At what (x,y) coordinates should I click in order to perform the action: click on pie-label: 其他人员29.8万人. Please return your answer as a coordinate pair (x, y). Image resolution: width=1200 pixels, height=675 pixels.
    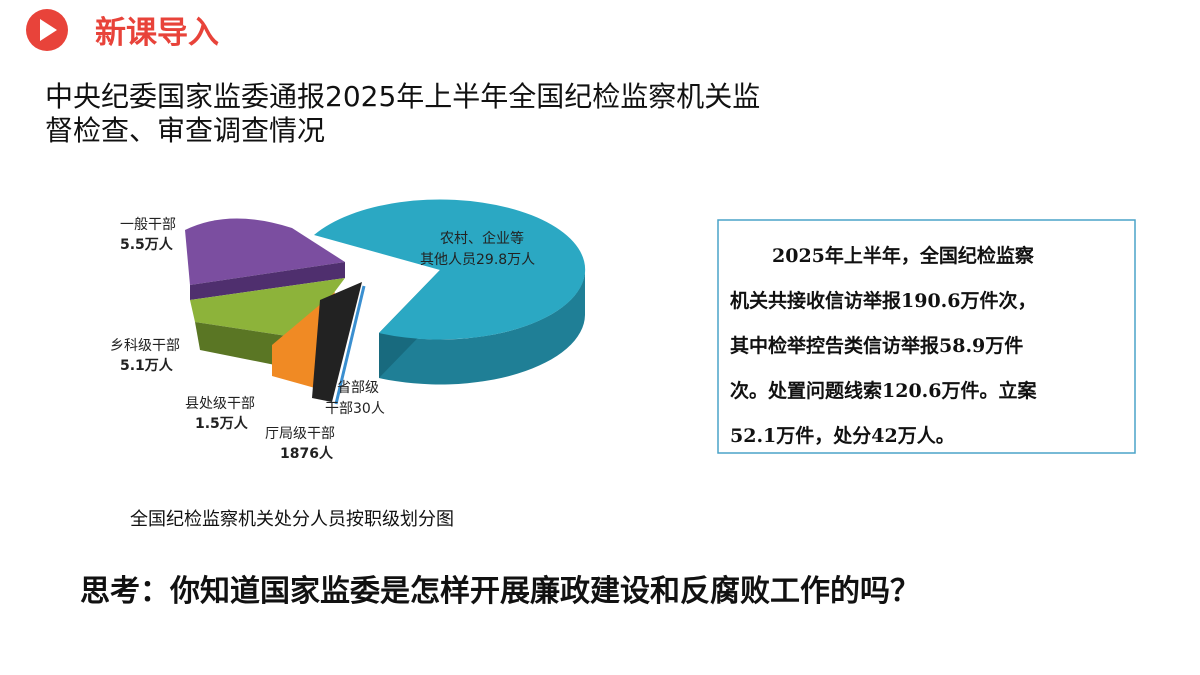
    Looking at the image, I should click on (477, 260).